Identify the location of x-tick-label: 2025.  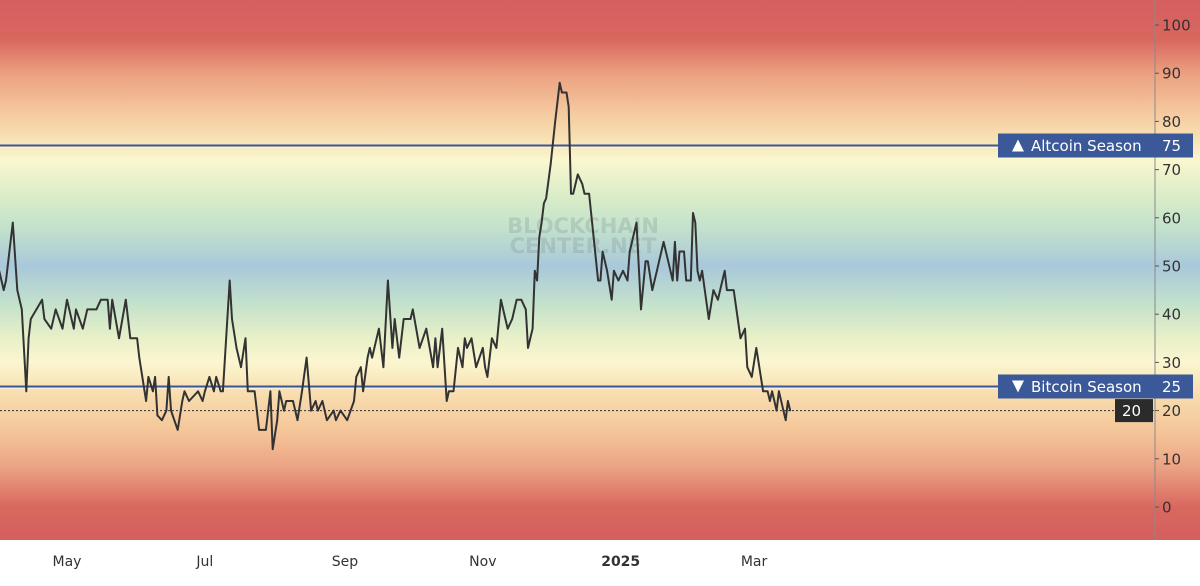
(620, 562).